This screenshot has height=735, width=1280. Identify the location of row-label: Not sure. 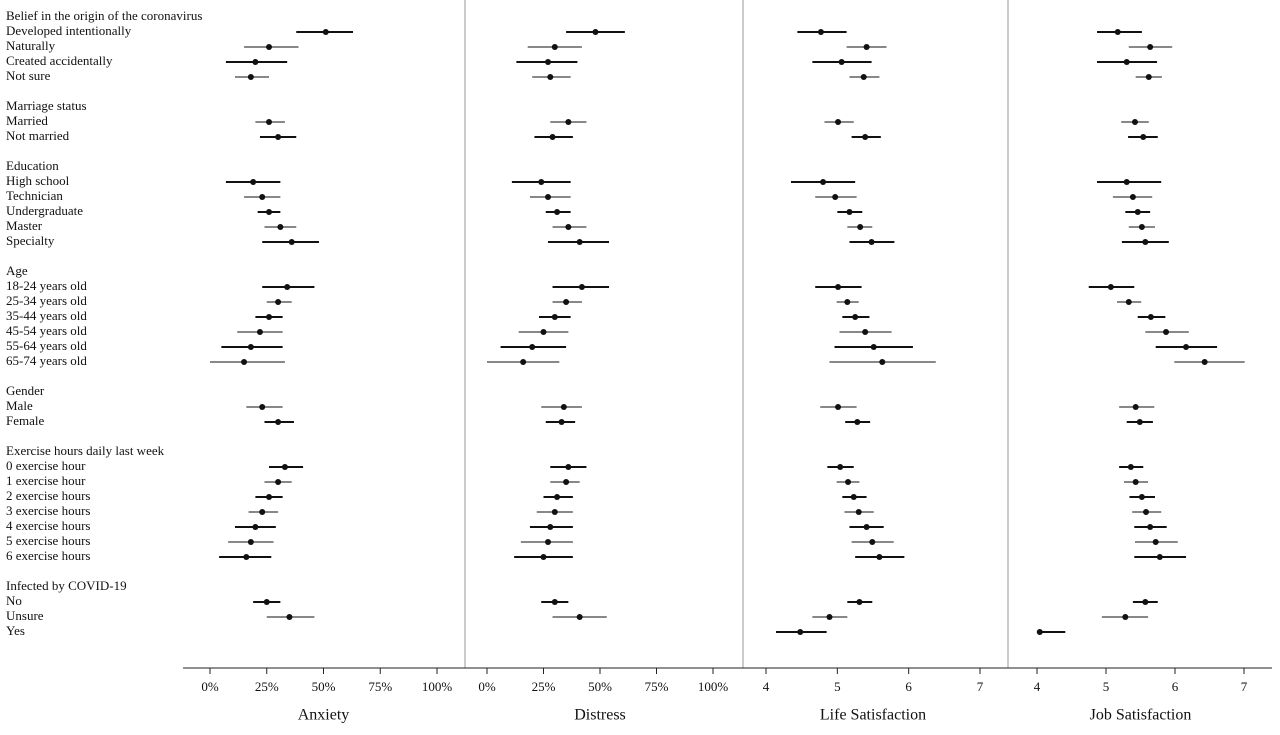
(28, 75).